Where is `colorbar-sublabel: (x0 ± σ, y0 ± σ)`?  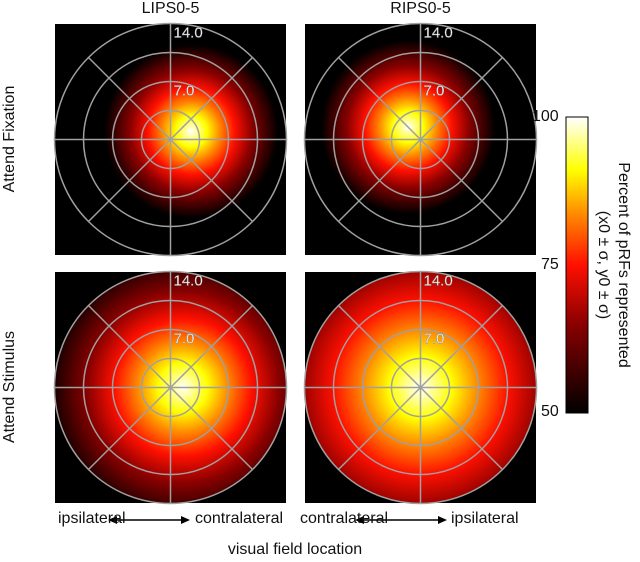
colorbar-sublabel: (x0 ± σ, y0 ± σ) is located at coordinates (603, 265).